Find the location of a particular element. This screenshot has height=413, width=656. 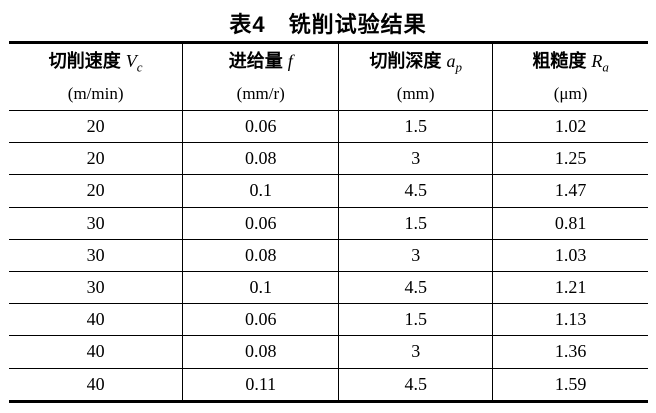

col-name: 切削深度 is located at coordinates (405, 61).